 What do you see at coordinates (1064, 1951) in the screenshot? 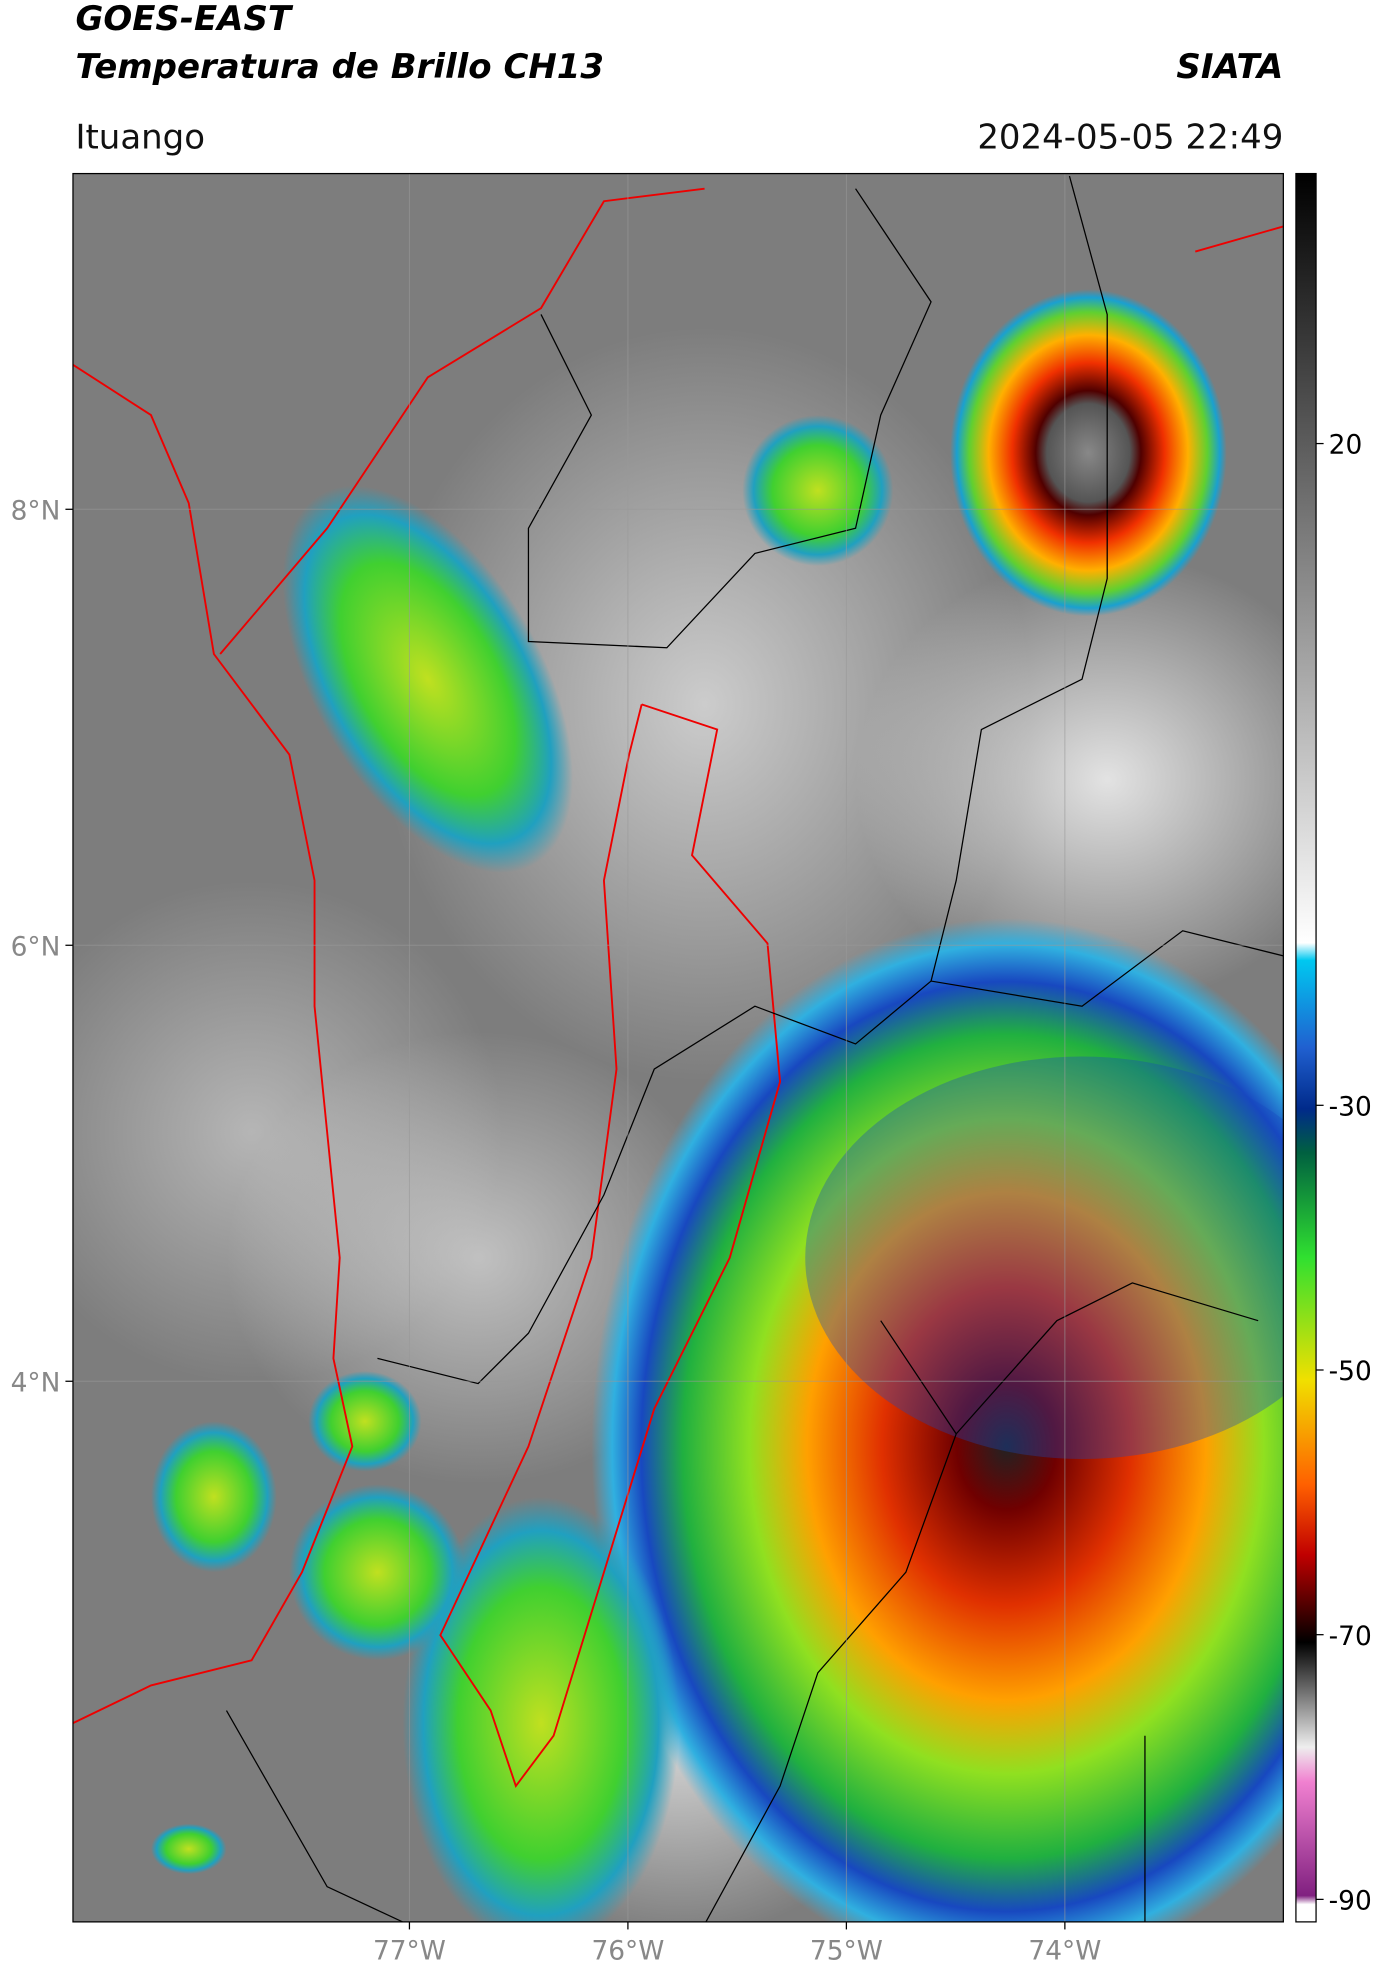
I see `x-tick-label: 74°W` at bounding box center [1064, 1951].